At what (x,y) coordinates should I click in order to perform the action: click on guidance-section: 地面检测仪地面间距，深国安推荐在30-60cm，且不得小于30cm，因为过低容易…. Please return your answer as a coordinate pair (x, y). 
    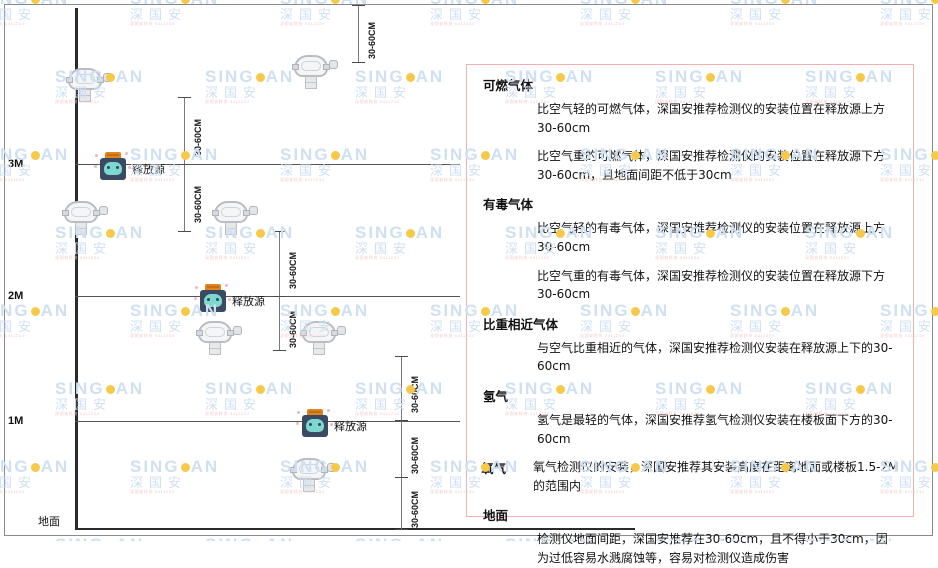
    Looking at the image, I should click on (690, 536).